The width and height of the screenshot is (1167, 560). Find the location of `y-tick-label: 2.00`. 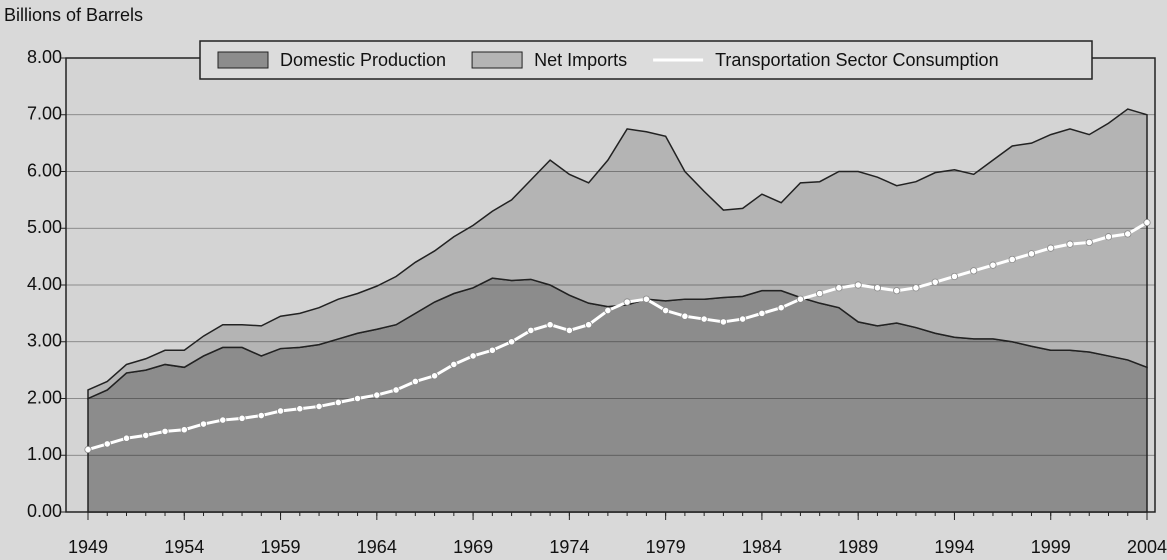

y-tick-label: 2.00 is located at coordinates (44, 397).